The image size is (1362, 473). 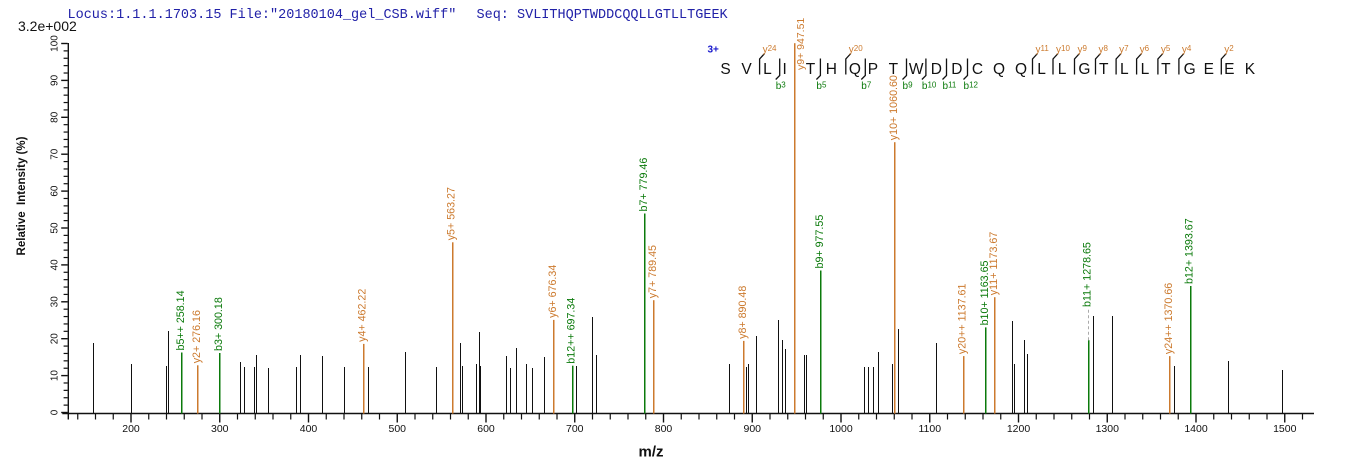 I want to click on svg-text: b11, so click(x=950, y=87).